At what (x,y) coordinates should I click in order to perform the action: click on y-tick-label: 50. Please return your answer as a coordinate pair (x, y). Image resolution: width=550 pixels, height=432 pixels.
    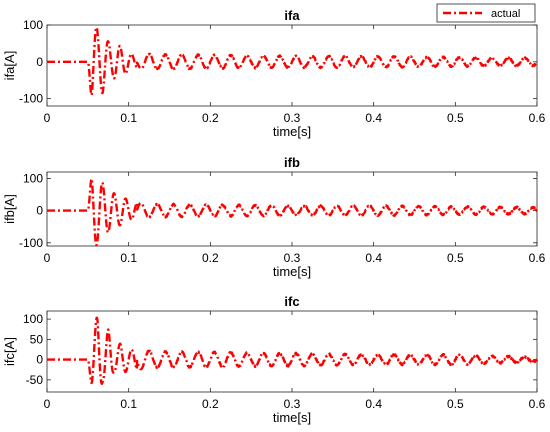
    Looking at the image, I should click on (37, 339).